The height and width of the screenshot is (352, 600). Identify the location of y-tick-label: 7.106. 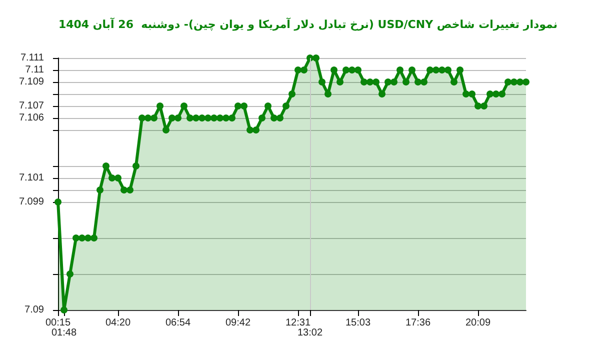
(31, 118).